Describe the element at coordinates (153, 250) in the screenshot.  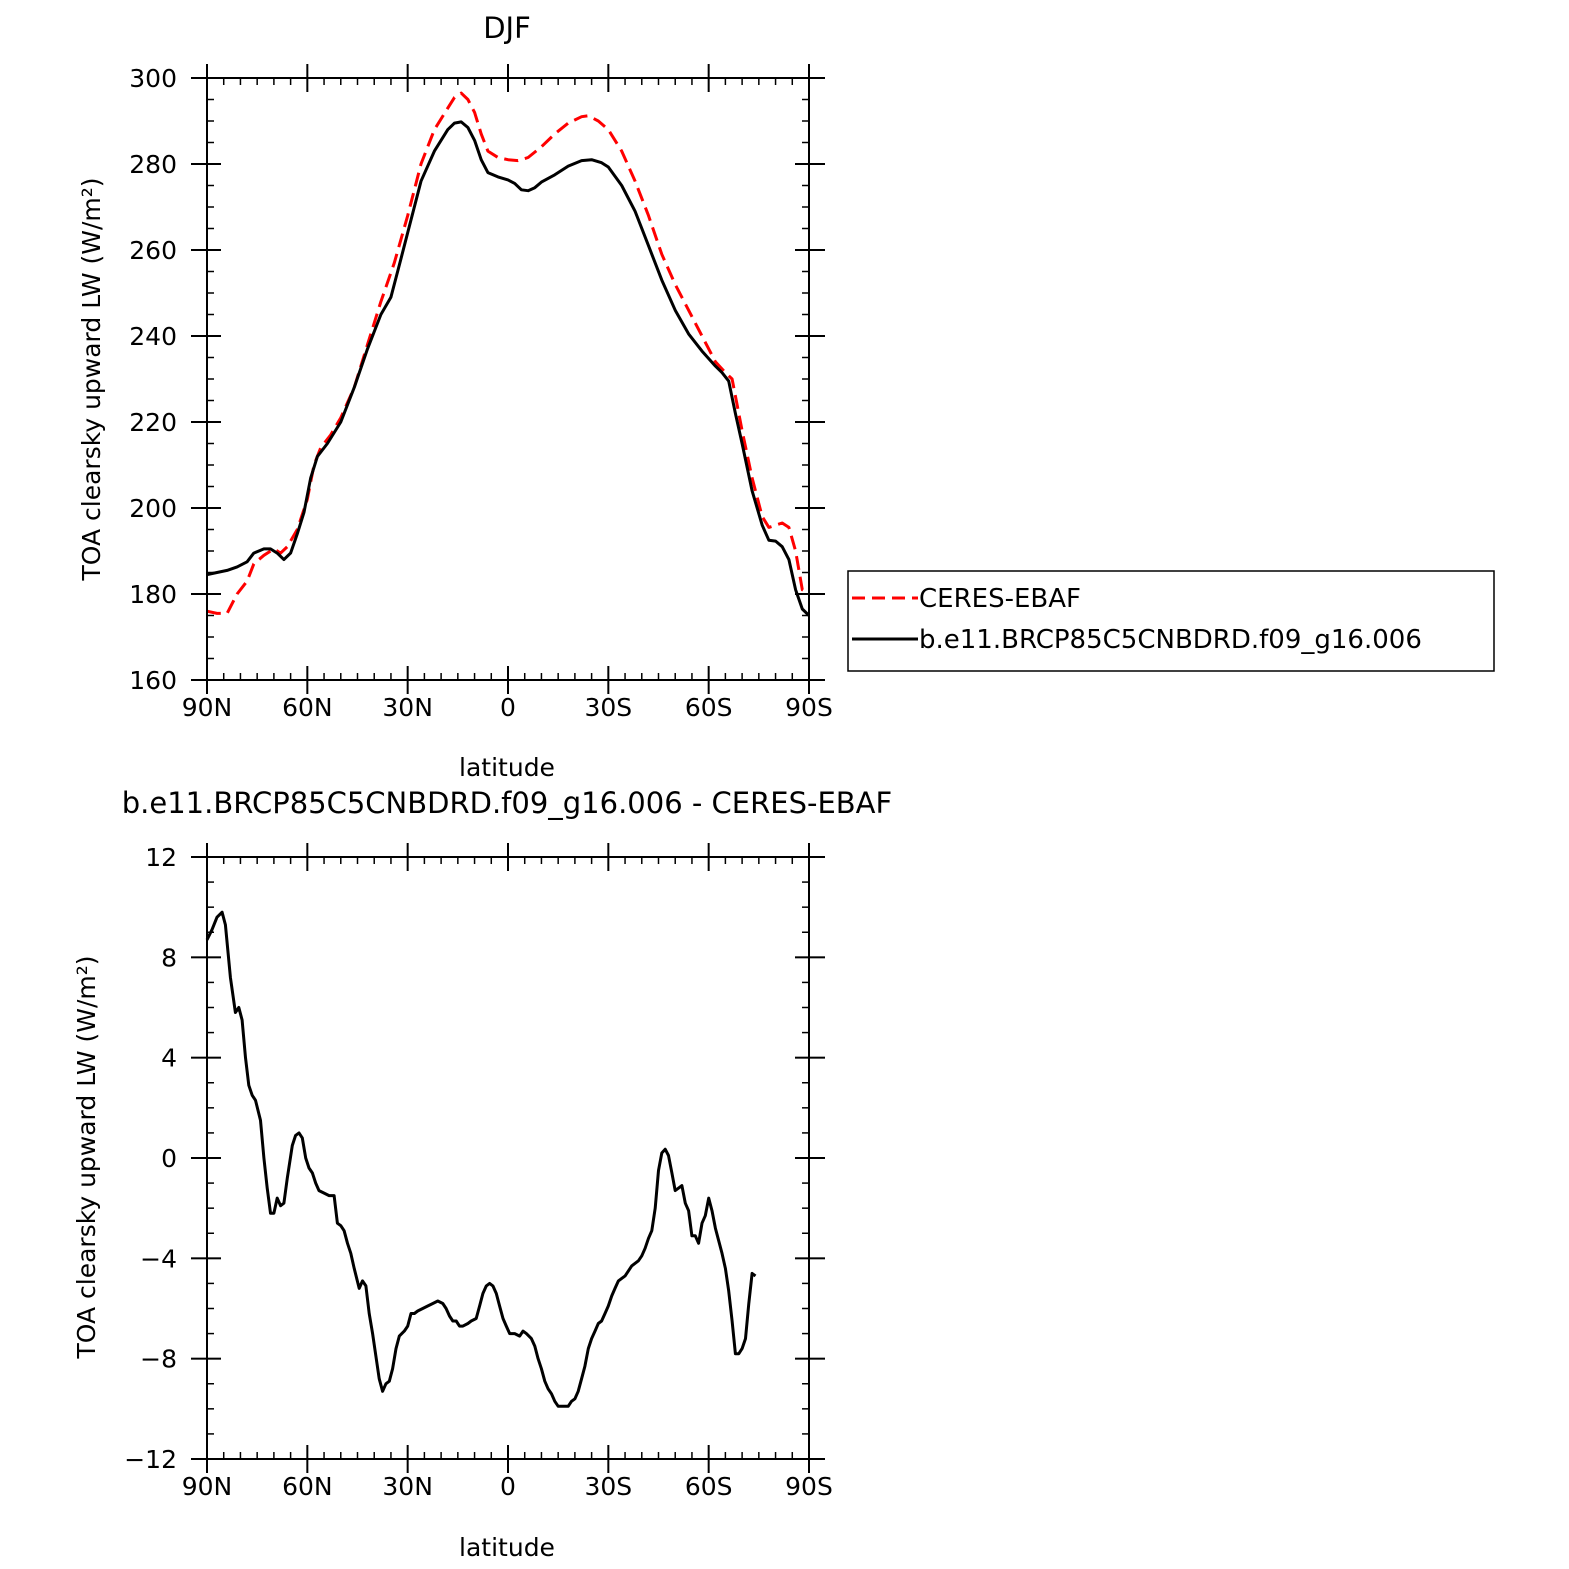
I see `top-chart-ytick-label: 260` at that location.